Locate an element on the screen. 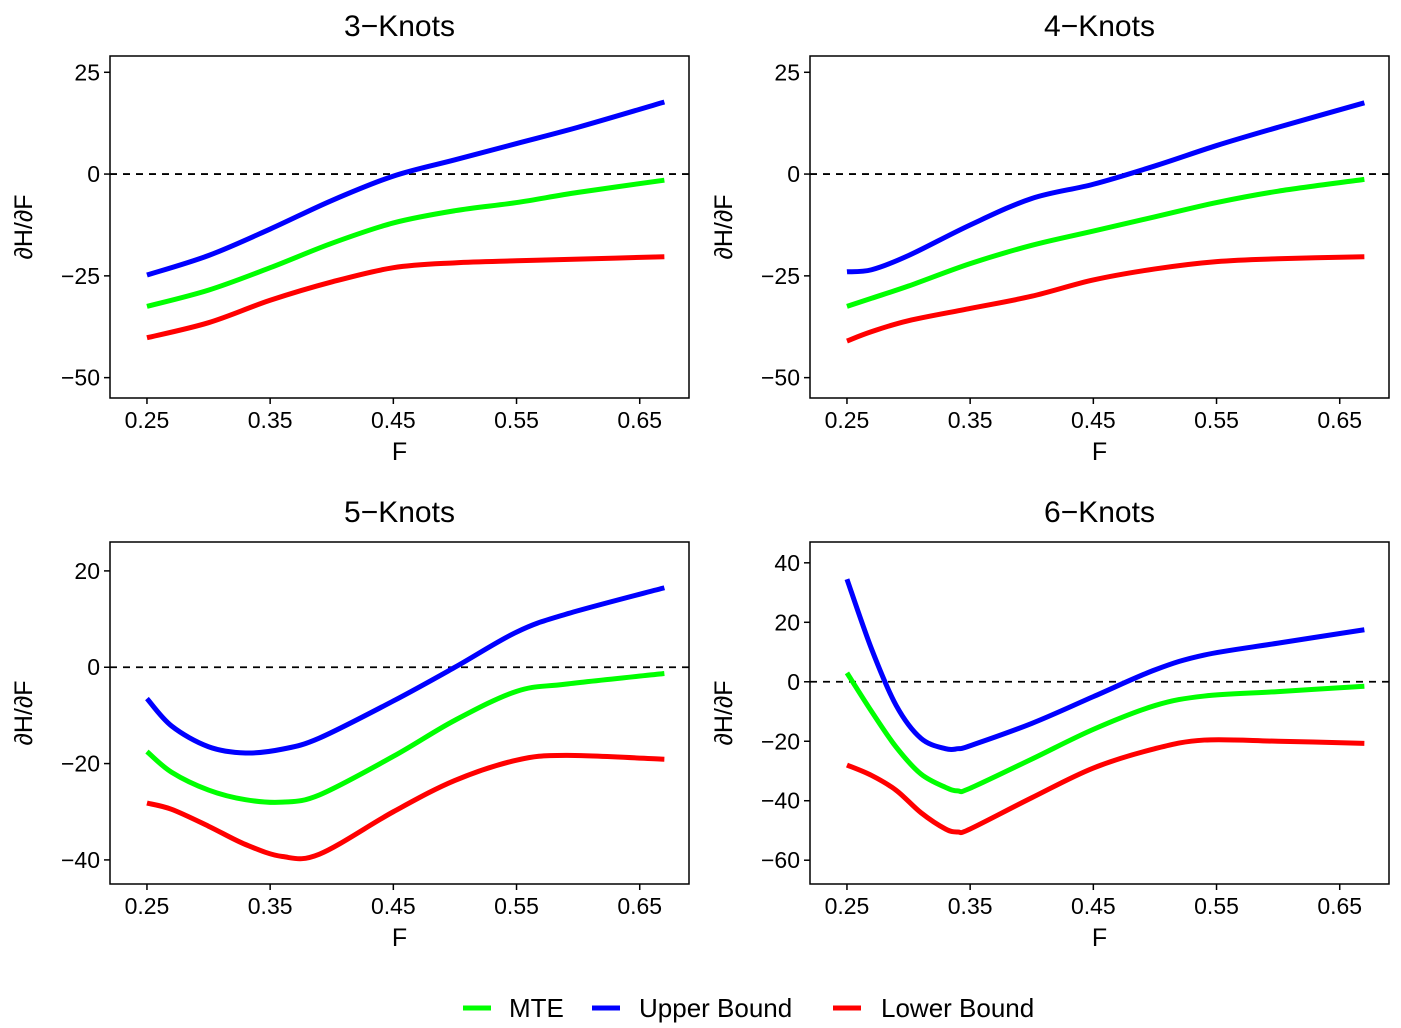 The image size is (1401, 1028). panel-title: 5−Knots is located at coordinates (399, 512).